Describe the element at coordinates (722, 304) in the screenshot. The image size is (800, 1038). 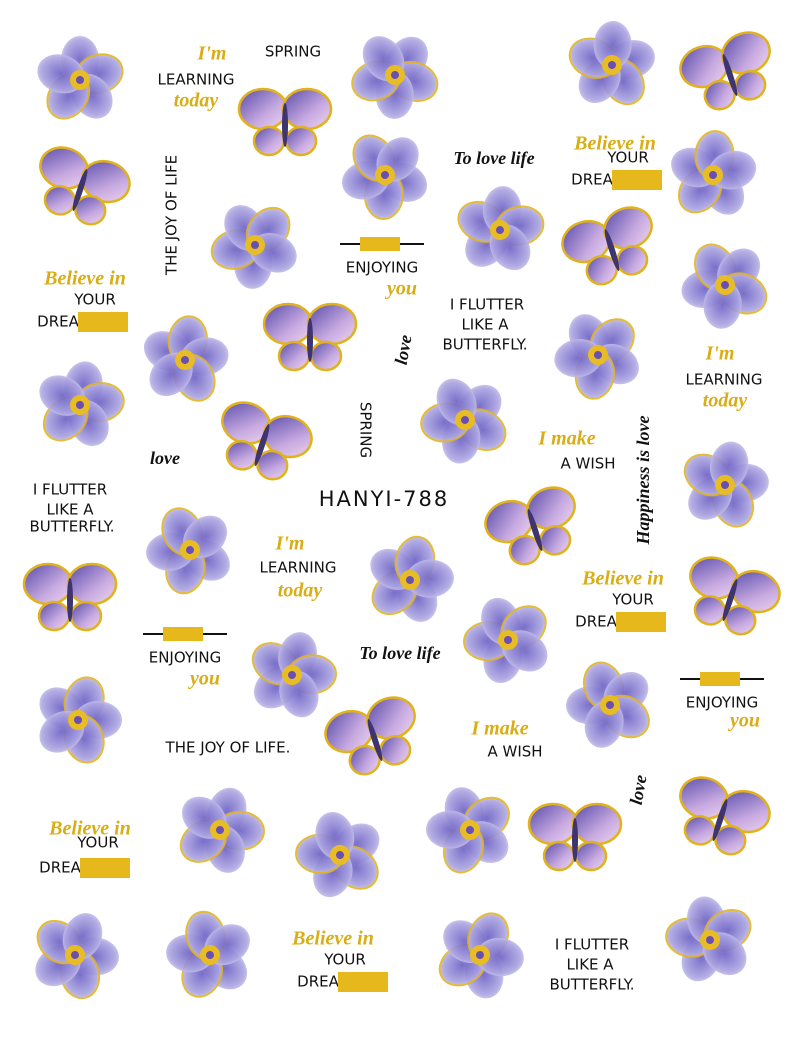
I see `petal` at that location.